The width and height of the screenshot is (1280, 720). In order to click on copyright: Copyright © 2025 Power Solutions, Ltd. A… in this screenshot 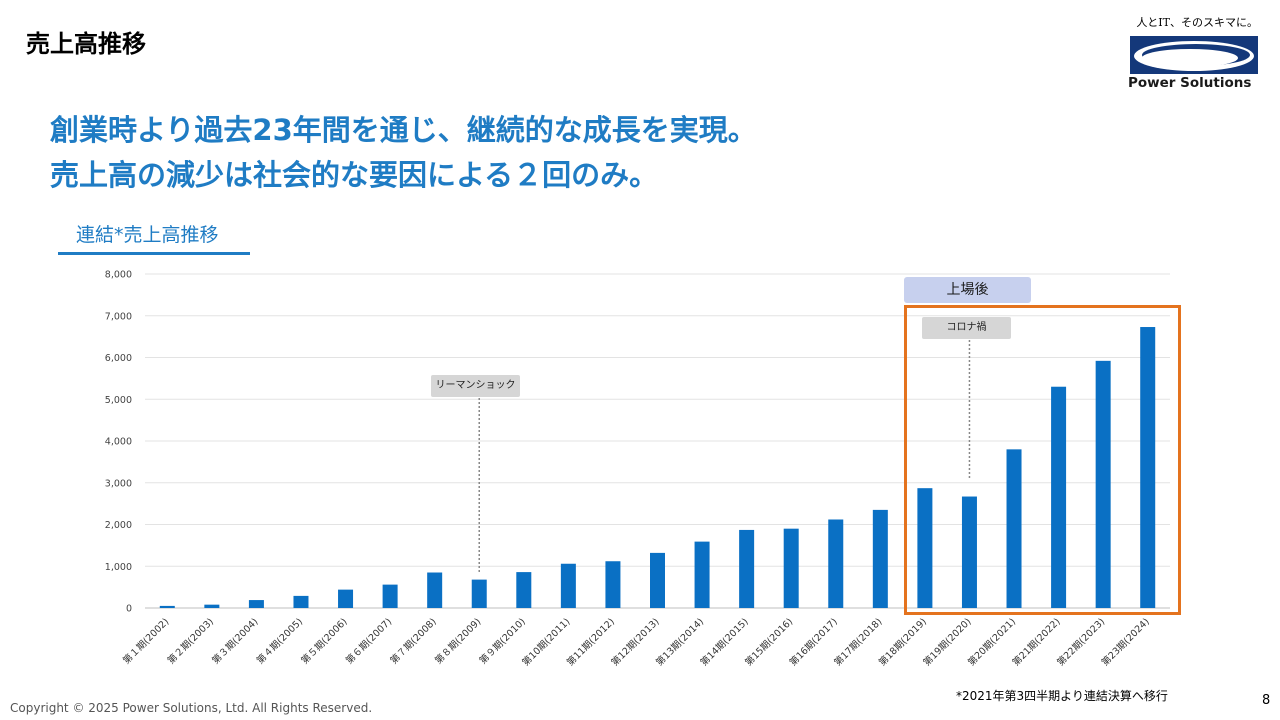, I will do `click(191, 708)`.